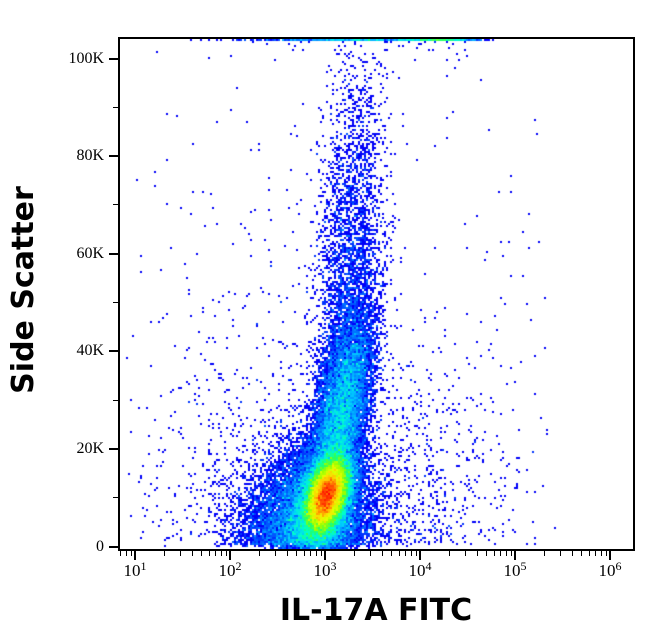 This screenshot has height=641, width=653. What do you see at coordinates (135, 569) in the screenshot?
I see `x-tick-label: 10¹` at bounding box center [135, 569].